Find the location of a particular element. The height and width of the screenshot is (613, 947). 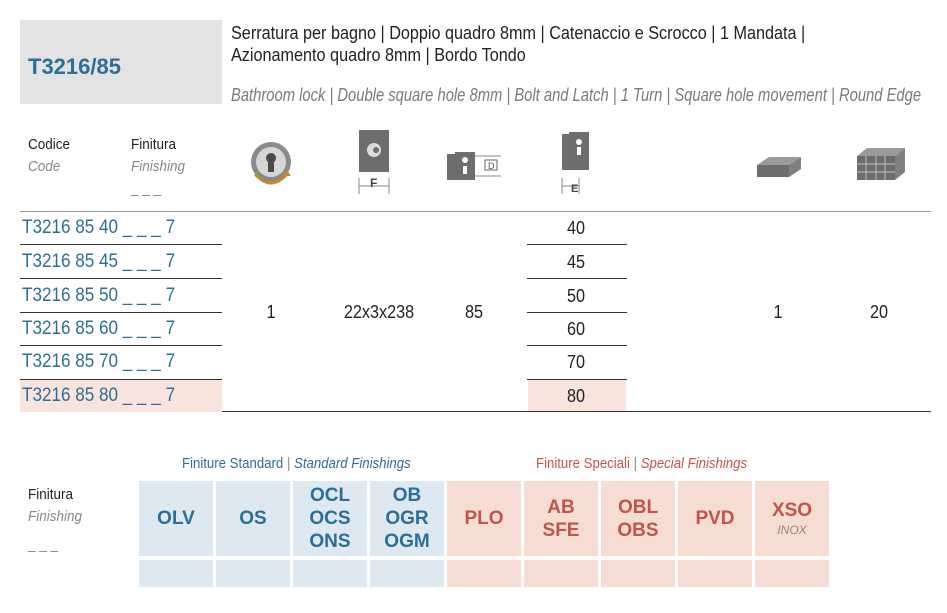

finishing-label: Finitura Finishing _ _ _ is located at coordinates (55, 520).